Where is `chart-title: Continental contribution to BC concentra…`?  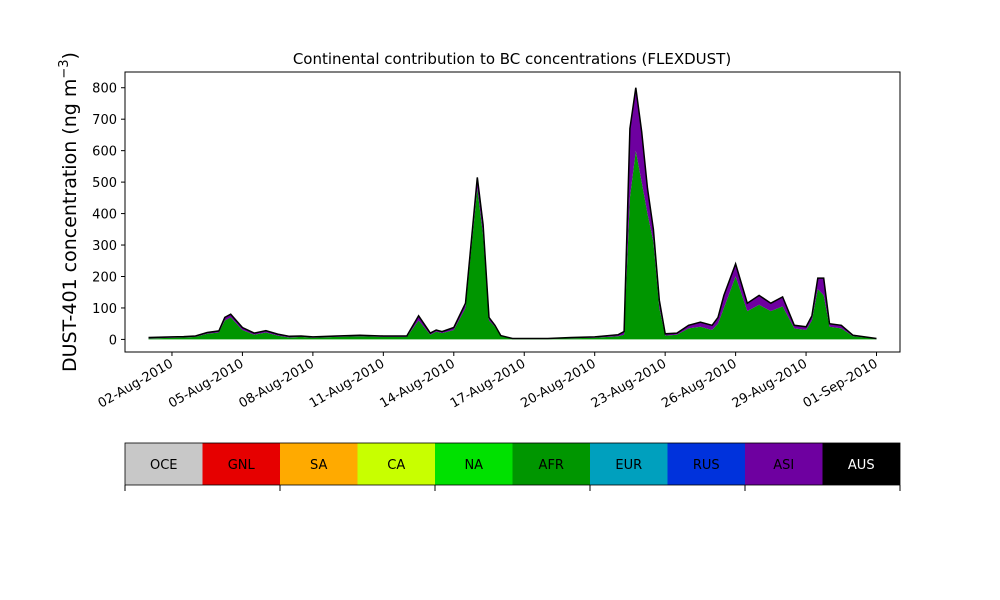
chart-title: Continental contribution to BC concentra… is located at coordinates (512, 59).